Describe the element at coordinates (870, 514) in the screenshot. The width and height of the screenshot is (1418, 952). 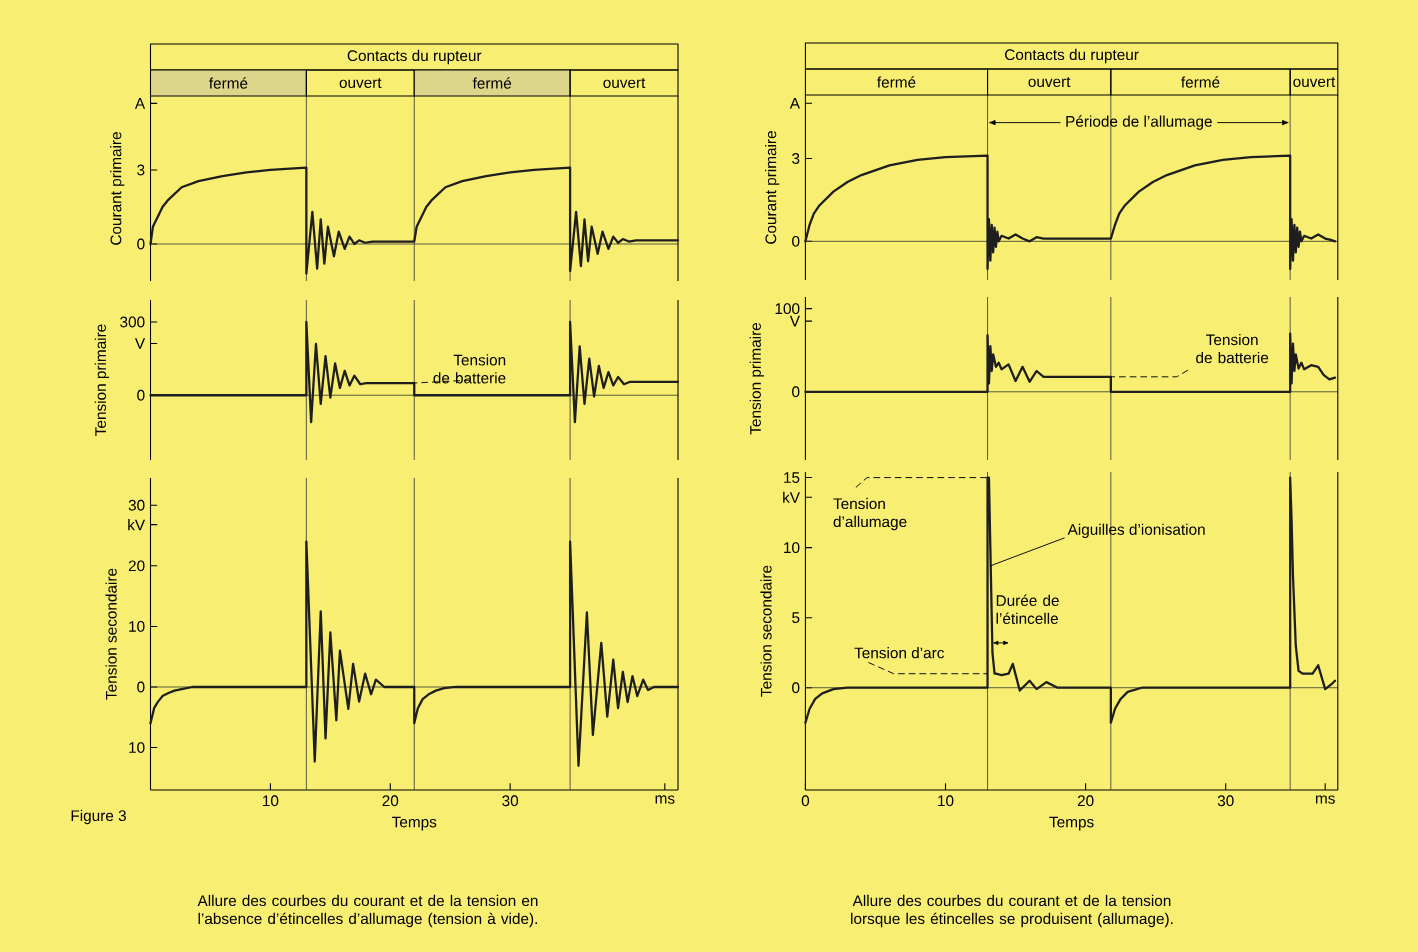
I see `annotation: Tension d’allumage` at that location.